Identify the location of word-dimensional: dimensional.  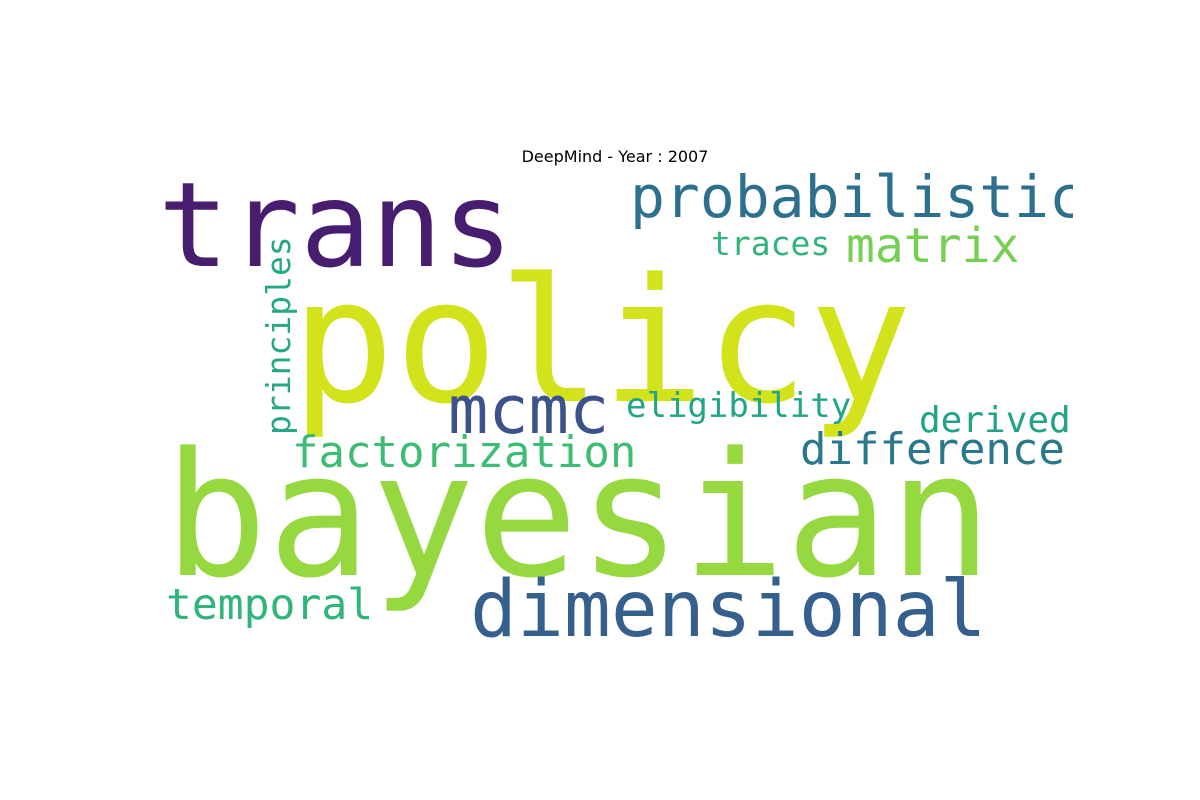
(728, 602).